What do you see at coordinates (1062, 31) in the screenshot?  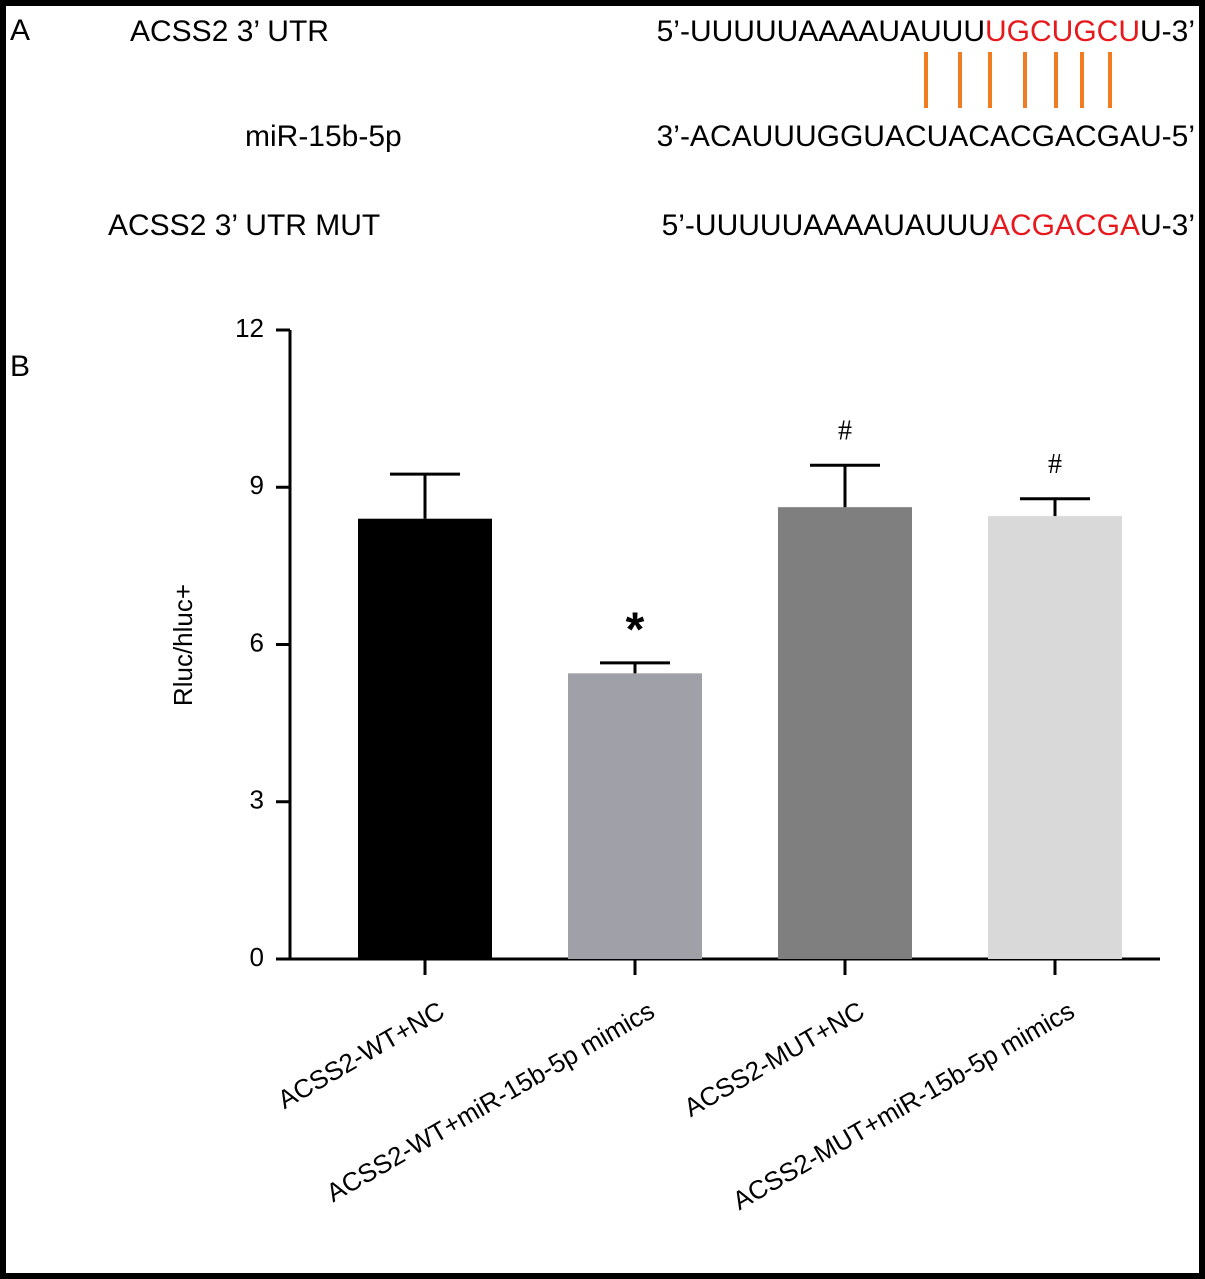 I see `seed-region: UGCUGCU` at bounding box center [1062, 31].